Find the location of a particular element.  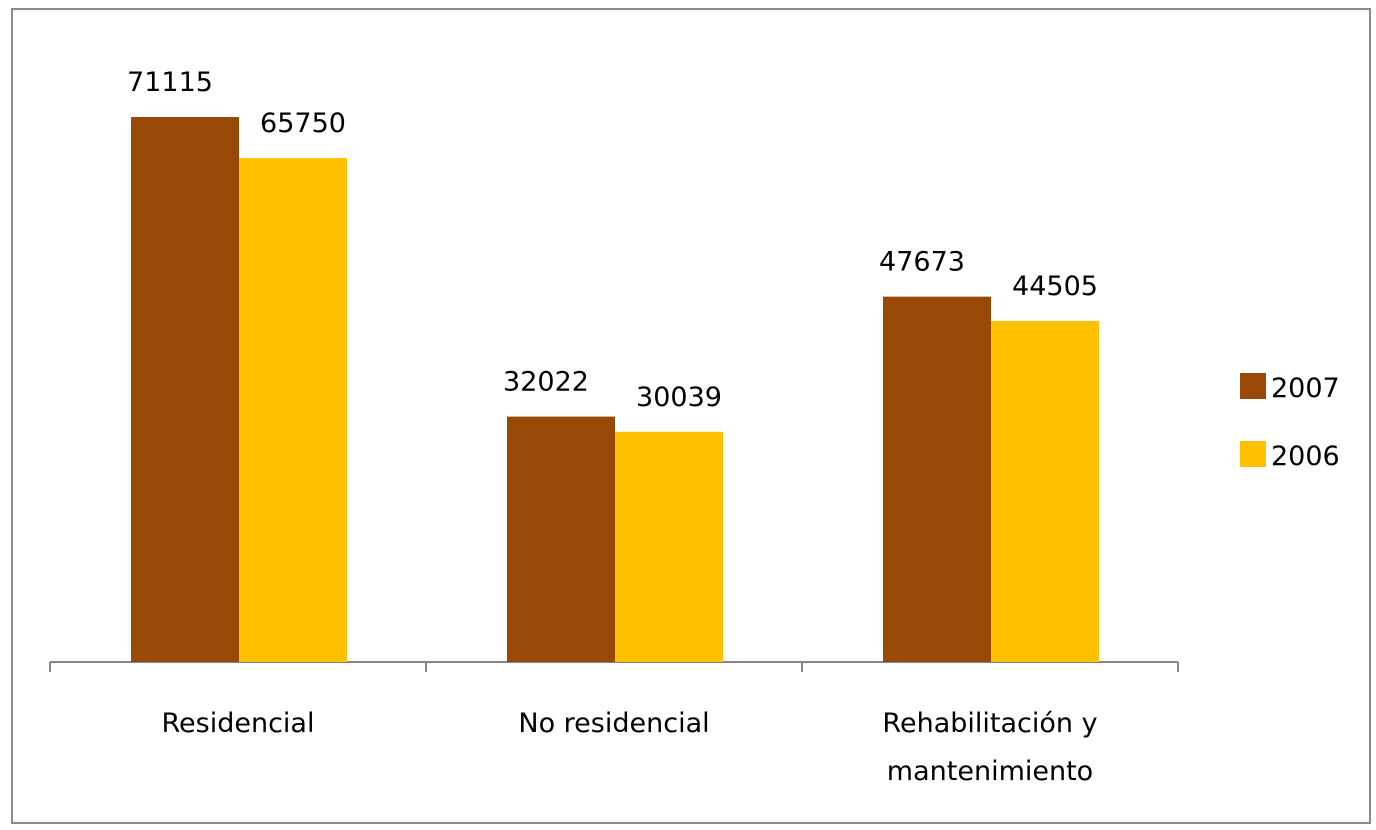

data-label-2006-0: 65750 is located at coordinates (303, 123).